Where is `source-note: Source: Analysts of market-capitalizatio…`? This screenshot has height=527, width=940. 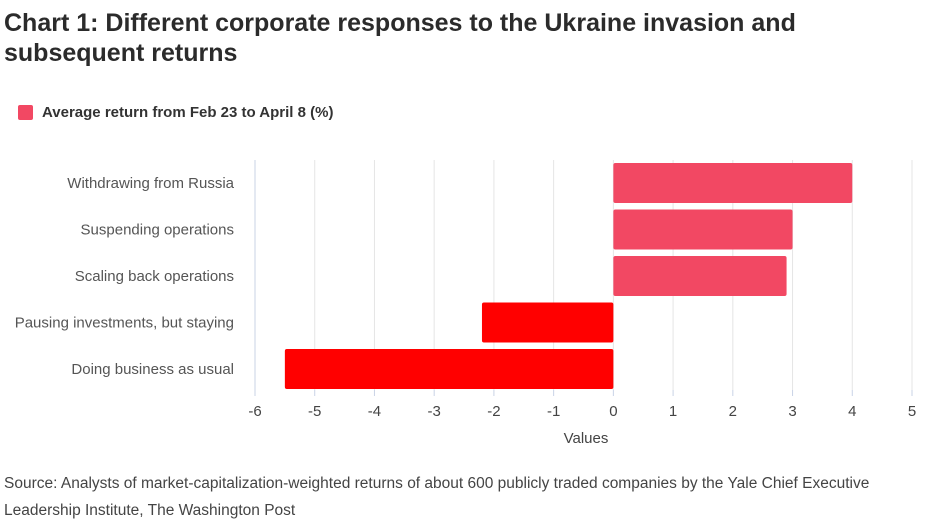
source-note: Source: Analysts of market-capitalizatio… is located at coordinates (437, 497).